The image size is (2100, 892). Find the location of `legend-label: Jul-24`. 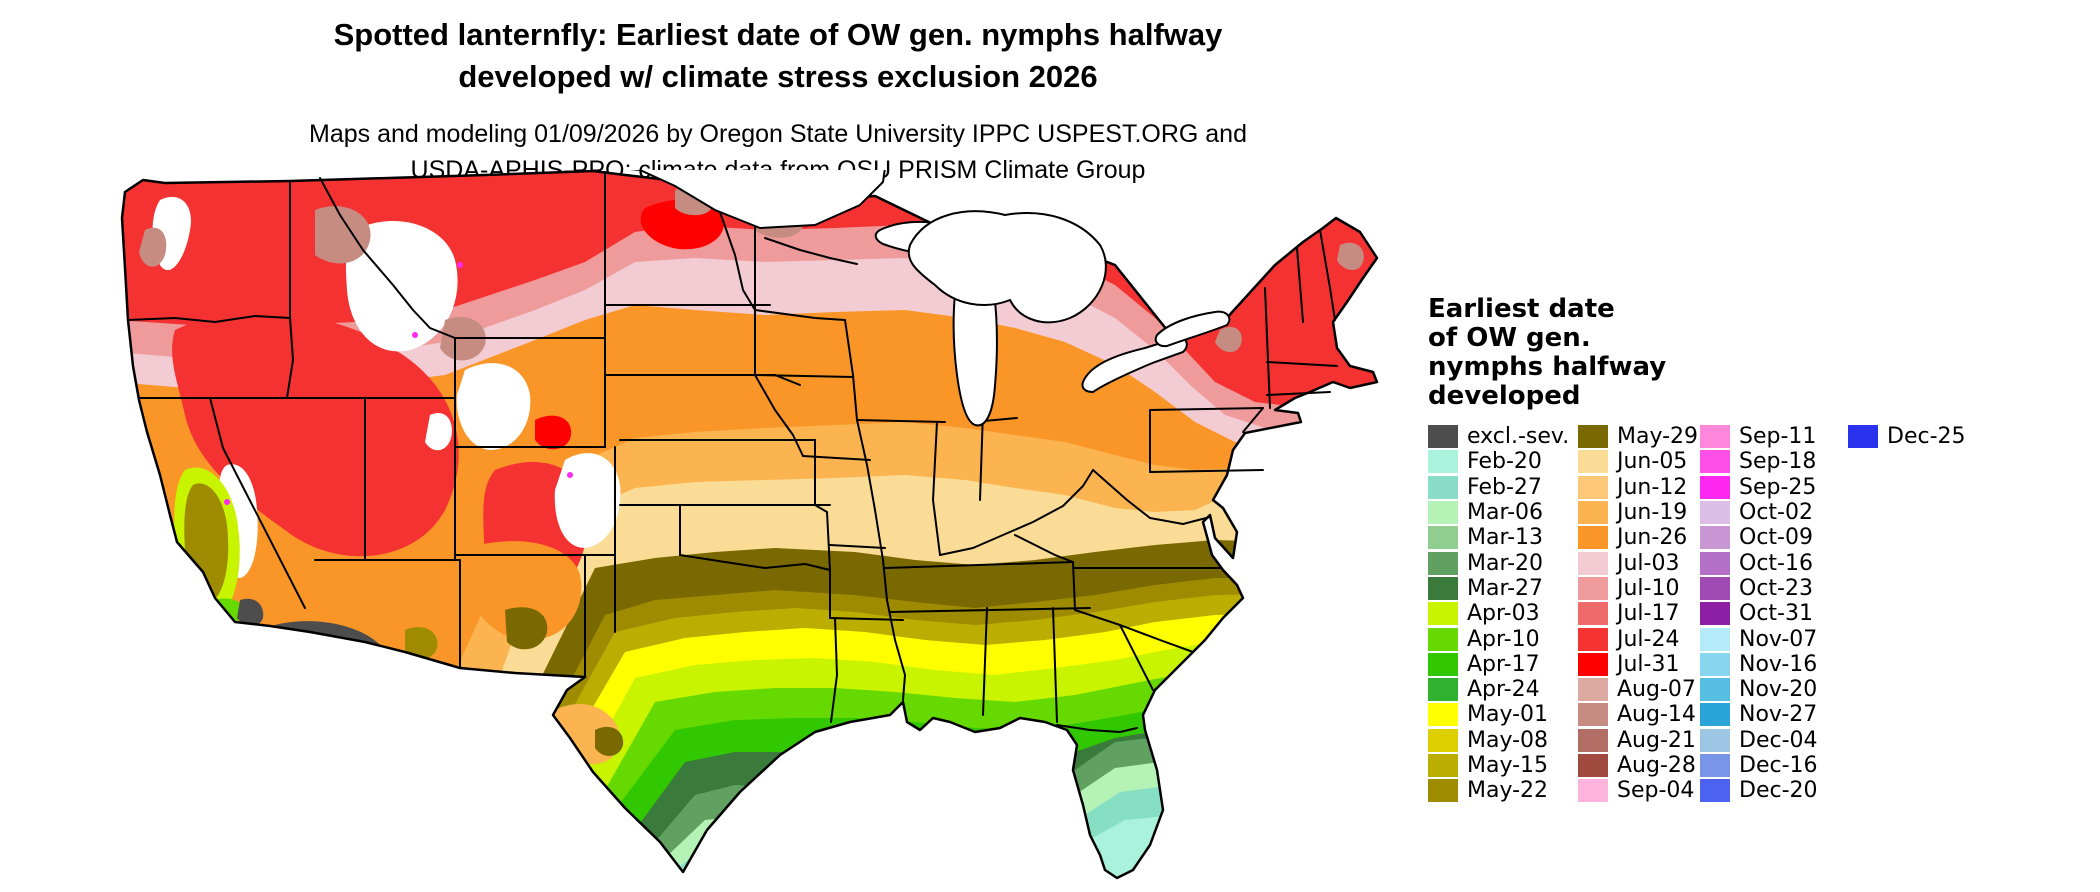

legend-label: Jul-24 is located at coordinates (1648, 639).